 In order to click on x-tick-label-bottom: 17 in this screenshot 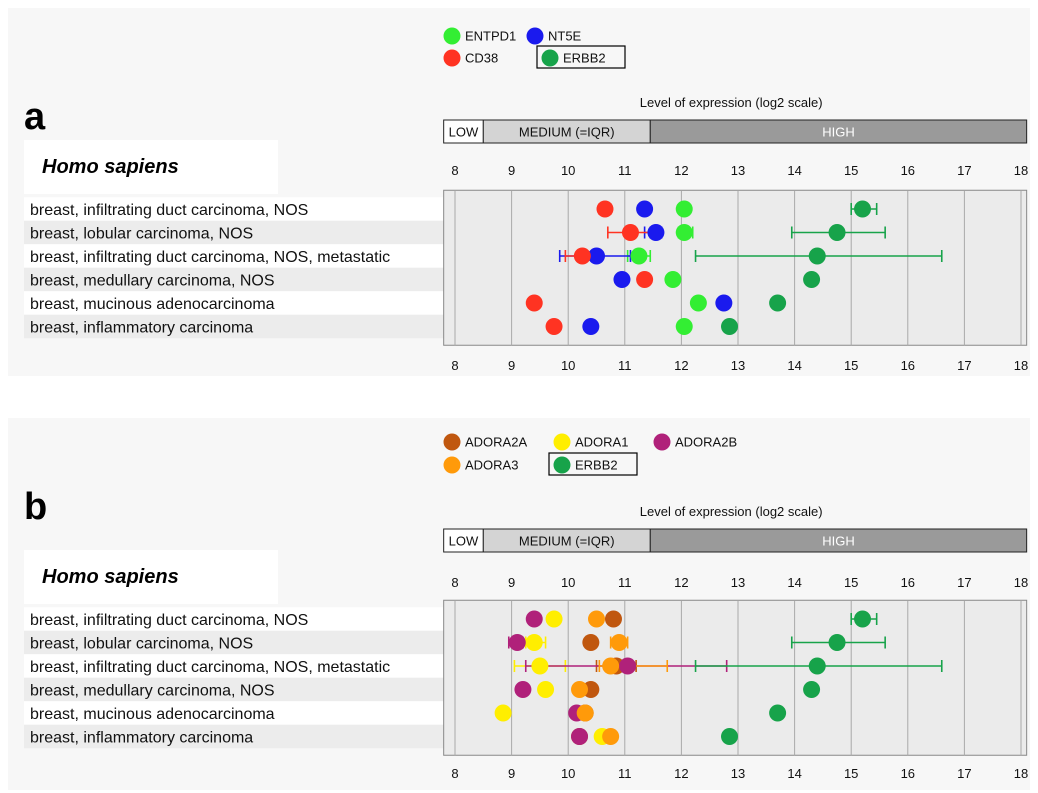, I will do `click(964, 773)`.